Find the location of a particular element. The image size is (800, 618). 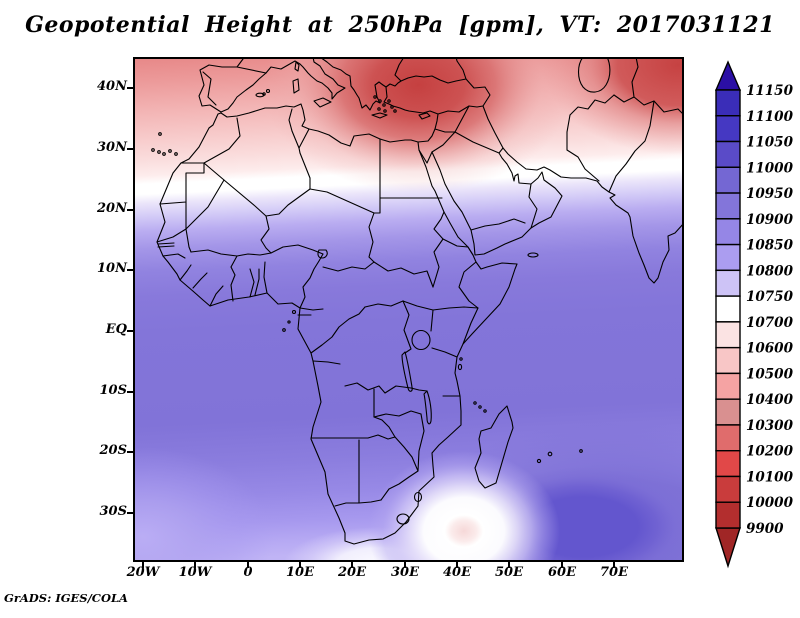

colorbar-level-label: 10750 is located at coordinates (770, 297).